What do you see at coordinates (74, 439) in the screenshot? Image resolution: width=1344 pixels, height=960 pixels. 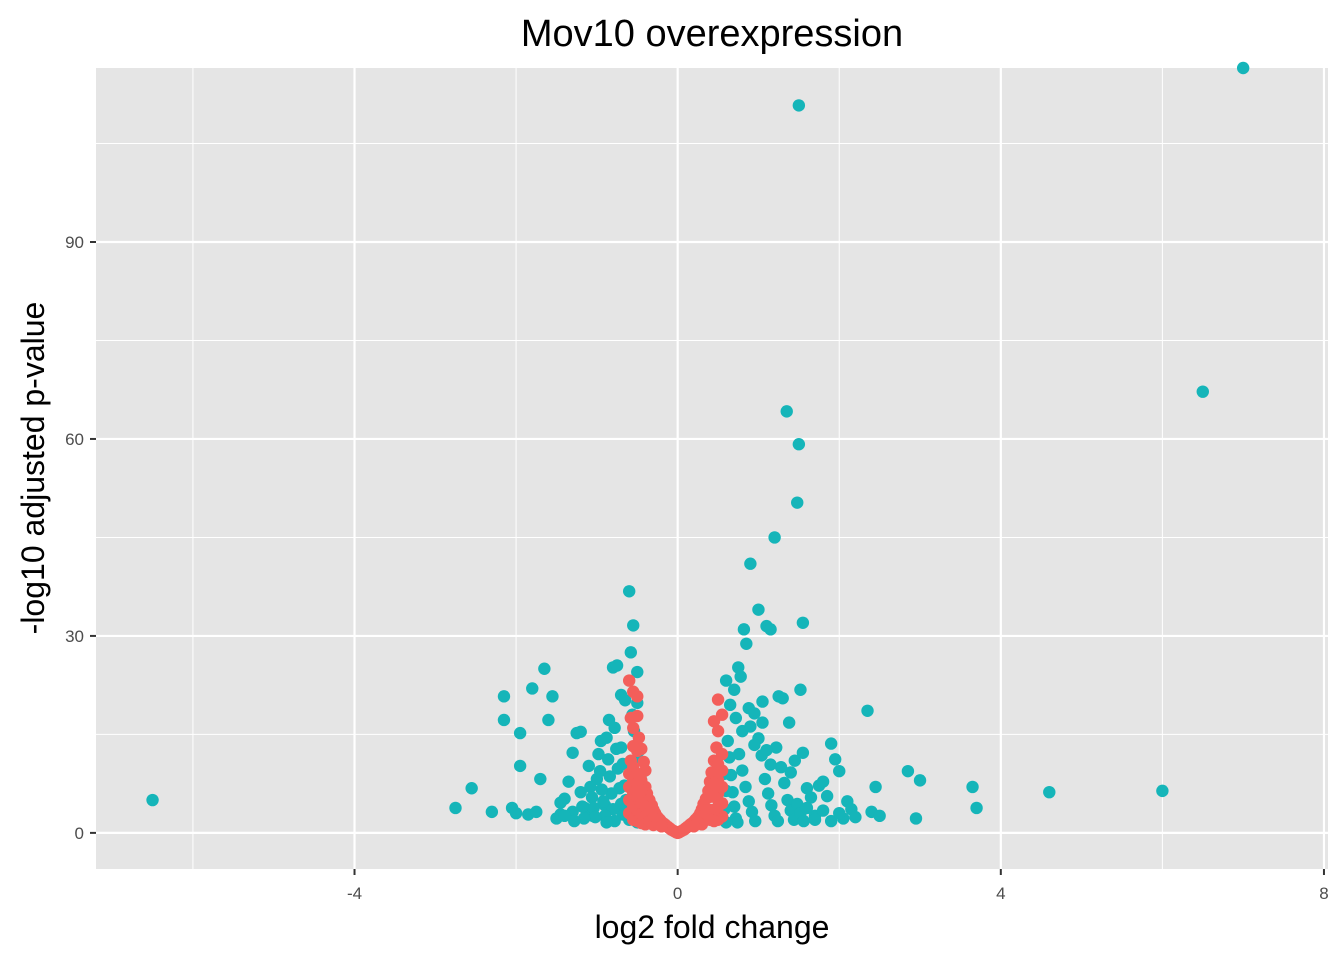 I see `y-tick-label: 60` at bounding box center [74, 439].